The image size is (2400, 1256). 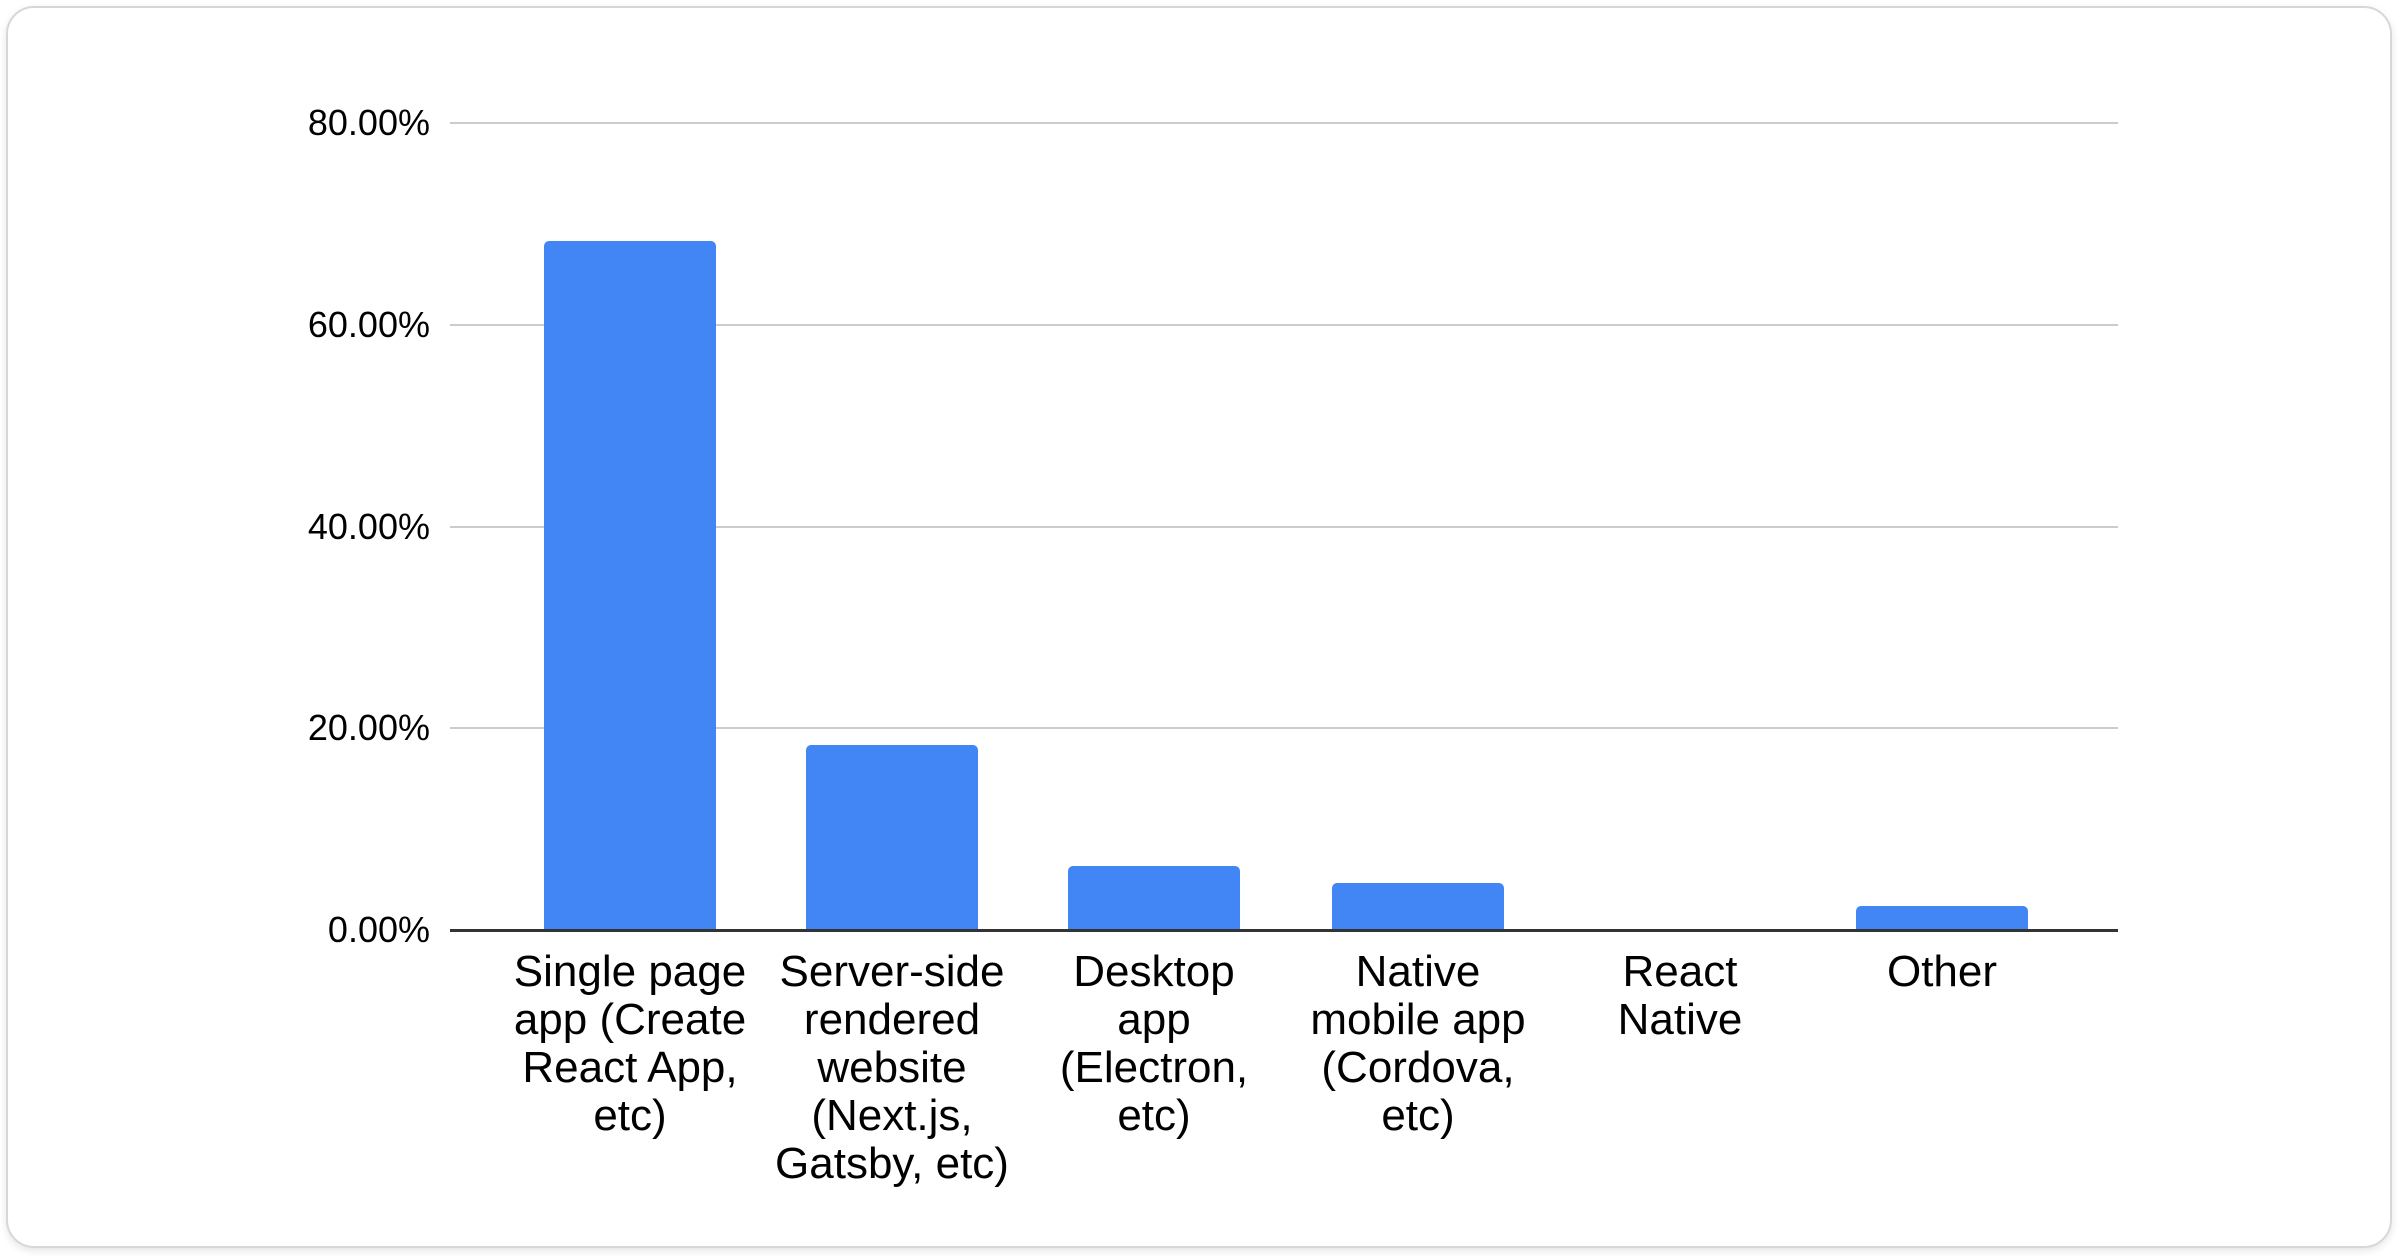 I want to click on x-axis-category-label: React Native, so click(x=1680, y=995).